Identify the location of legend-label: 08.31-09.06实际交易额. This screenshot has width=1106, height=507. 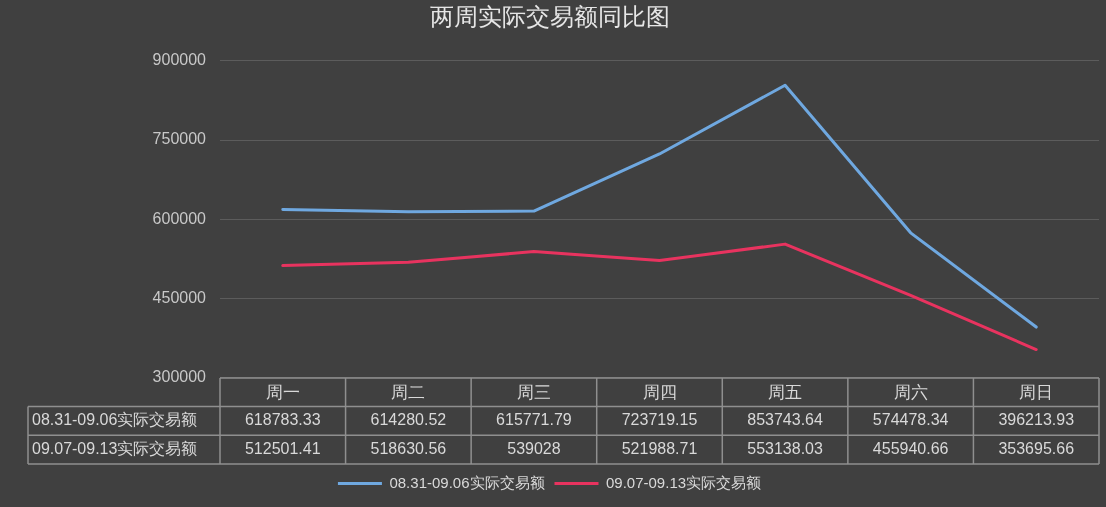
(467, 482).